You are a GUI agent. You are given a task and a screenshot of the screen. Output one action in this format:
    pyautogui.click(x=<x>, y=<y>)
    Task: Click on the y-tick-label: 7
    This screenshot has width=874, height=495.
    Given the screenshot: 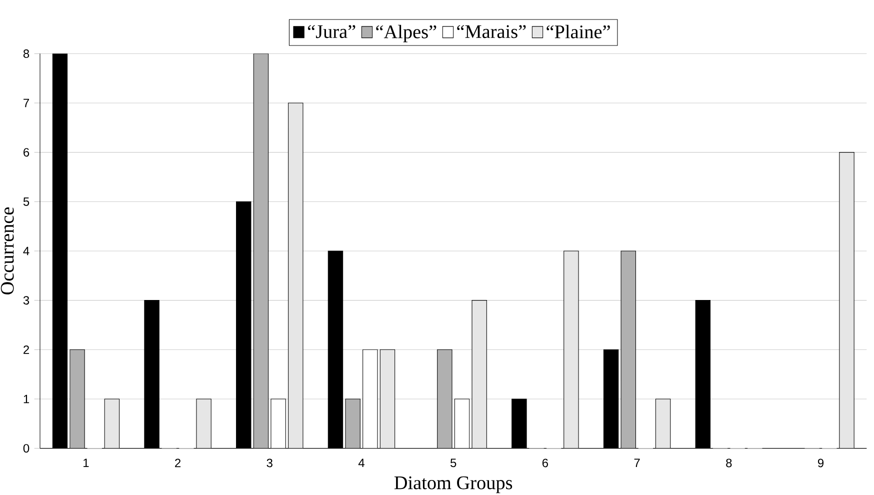 What is the action you would take?
    pyautogui.click(x=26, y=103)
    